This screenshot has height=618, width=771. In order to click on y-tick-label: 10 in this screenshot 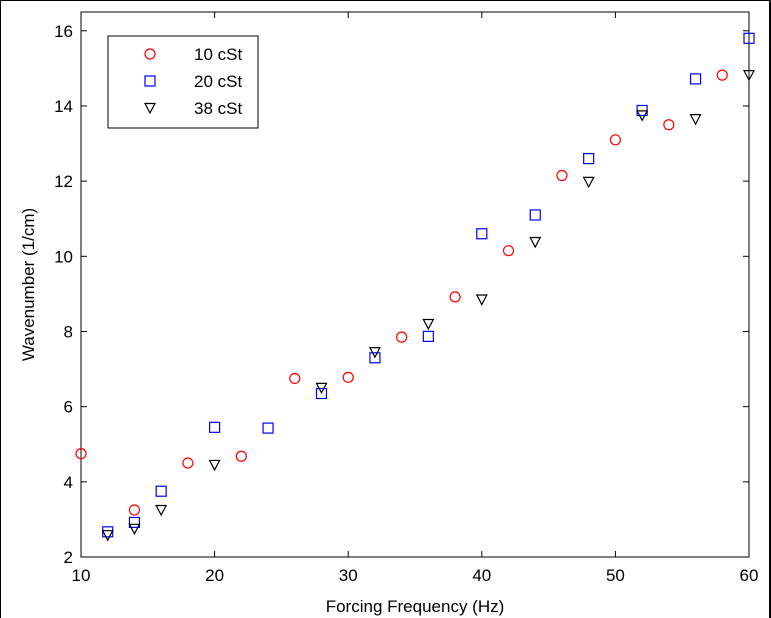, I will do `click(63, 256)`.